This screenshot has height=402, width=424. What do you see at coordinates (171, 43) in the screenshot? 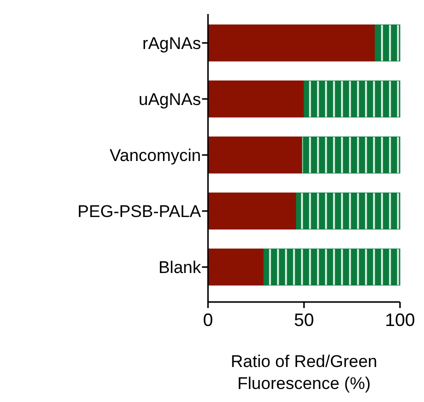
I see `y-tick-label: rAgNAs` at bounding box center [171, 43].